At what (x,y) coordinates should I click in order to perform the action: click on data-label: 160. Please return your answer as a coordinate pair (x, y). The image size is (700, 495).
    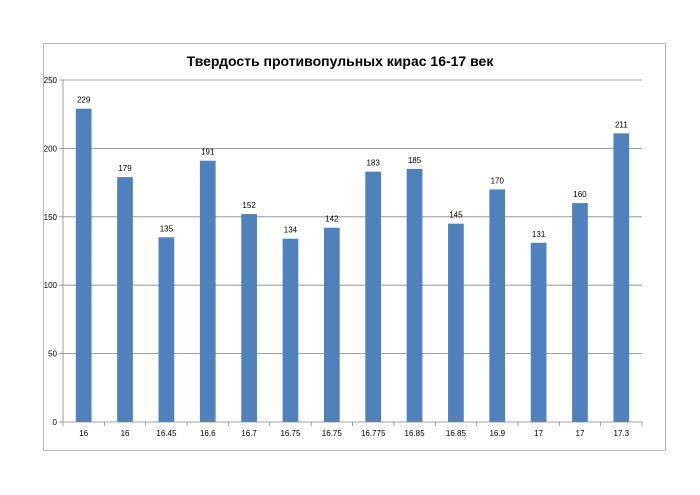
    Looking at the image, I should click on (580, 194).